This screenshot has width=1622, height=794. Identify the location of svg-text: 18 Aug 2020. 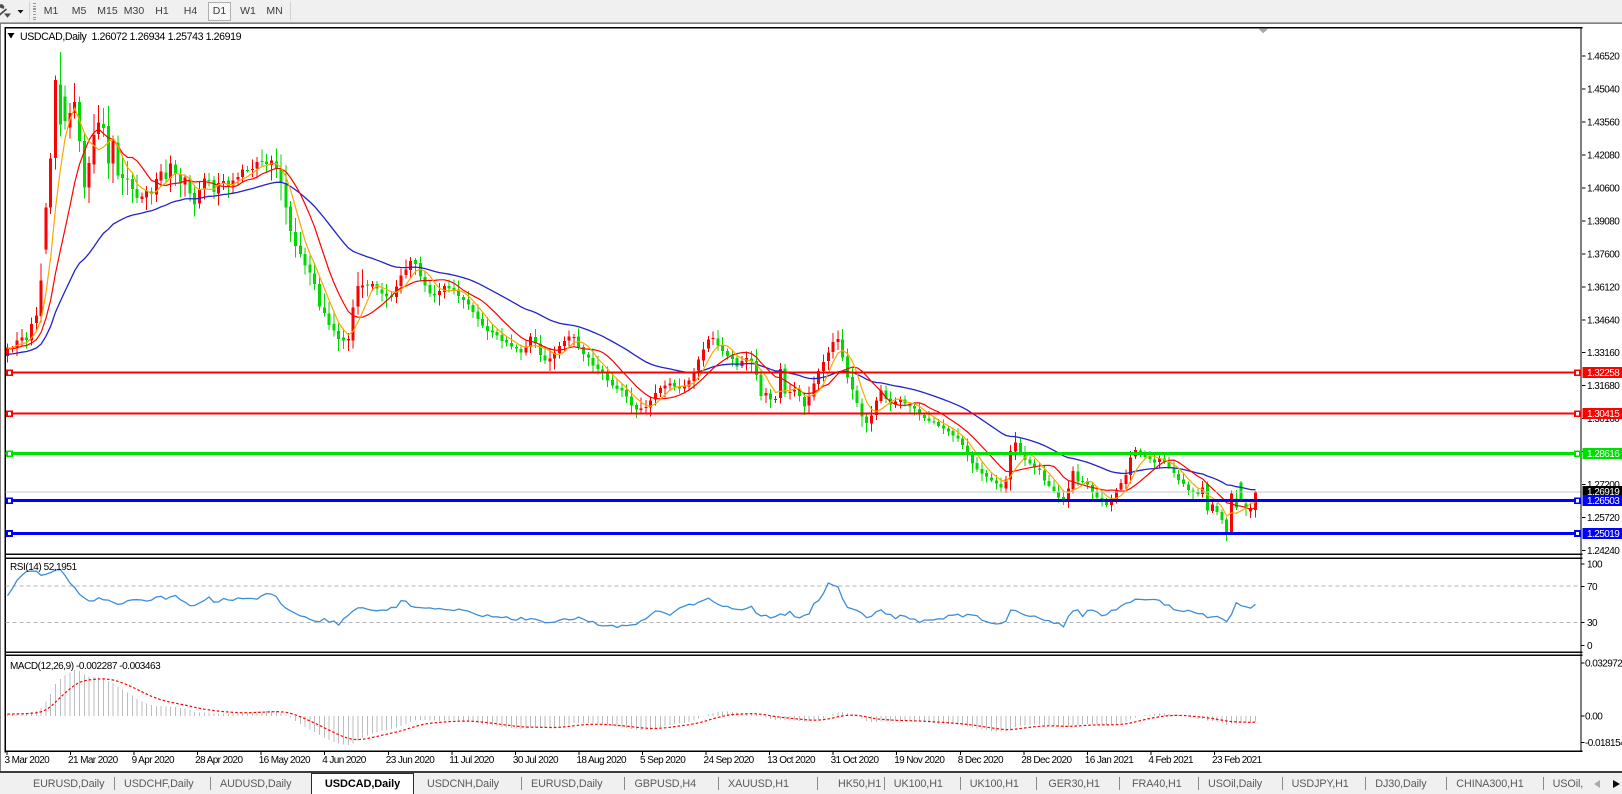
(601, 760).